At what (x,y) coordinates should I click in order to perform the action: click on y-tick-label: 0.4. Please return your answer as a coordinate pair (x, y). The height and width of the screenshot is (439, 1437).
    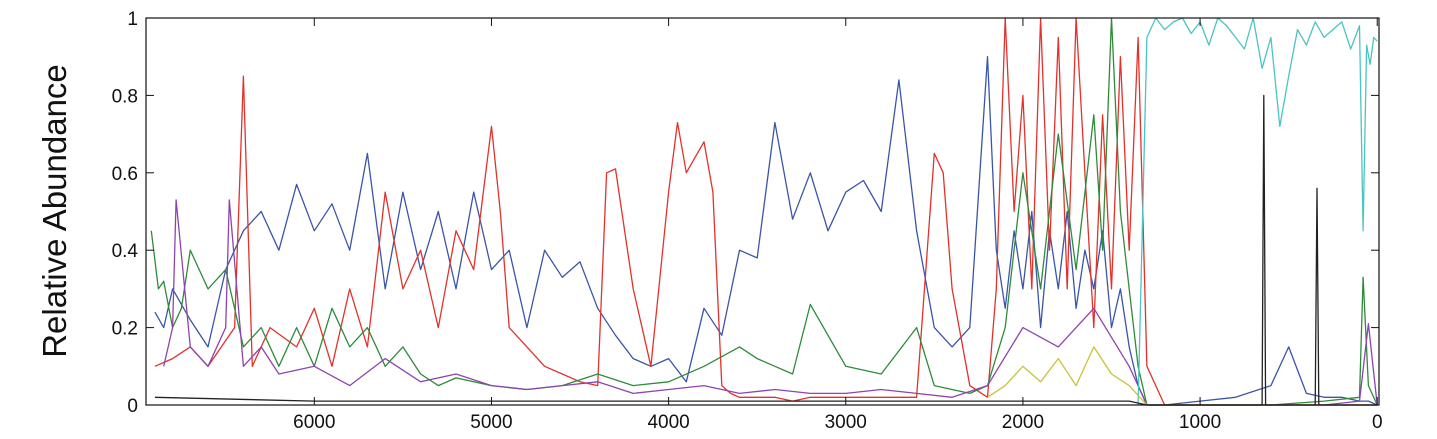
    Looking at the image, I should click on (125, 251).